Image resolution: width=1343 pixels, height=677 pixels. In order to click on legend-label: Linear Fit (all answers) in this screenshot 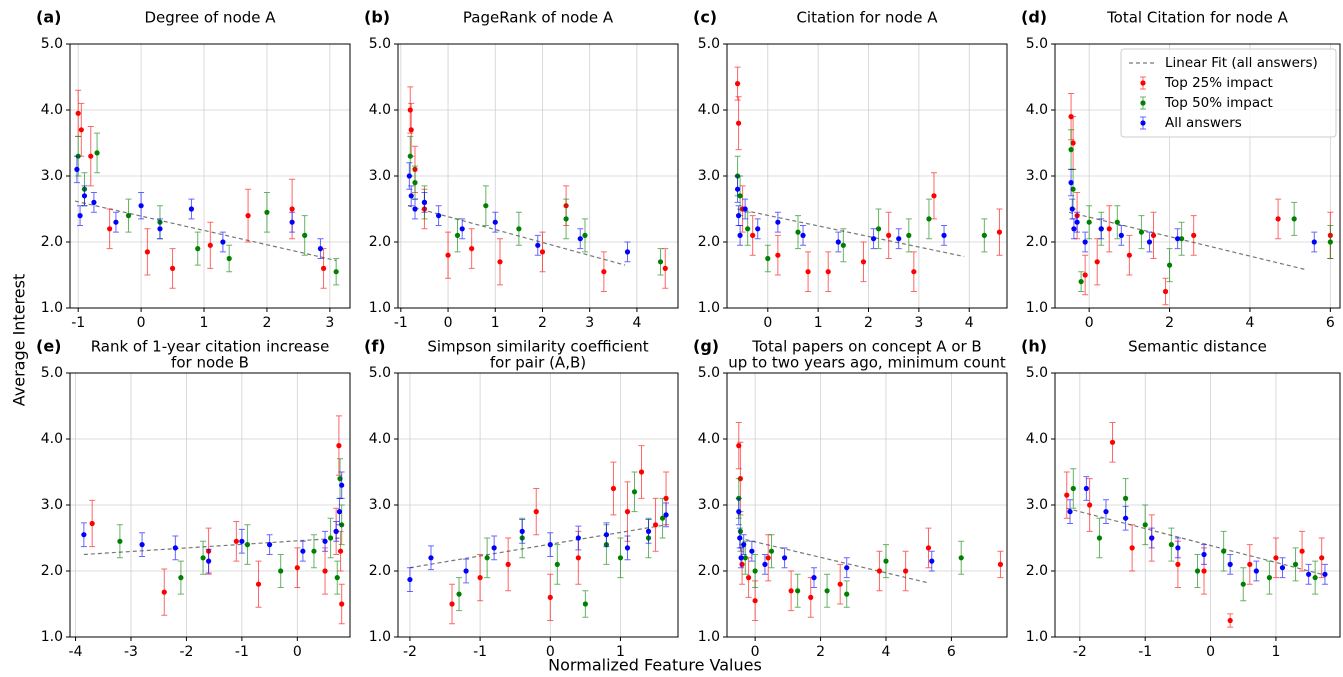, I will do `click(1241, 63)`.